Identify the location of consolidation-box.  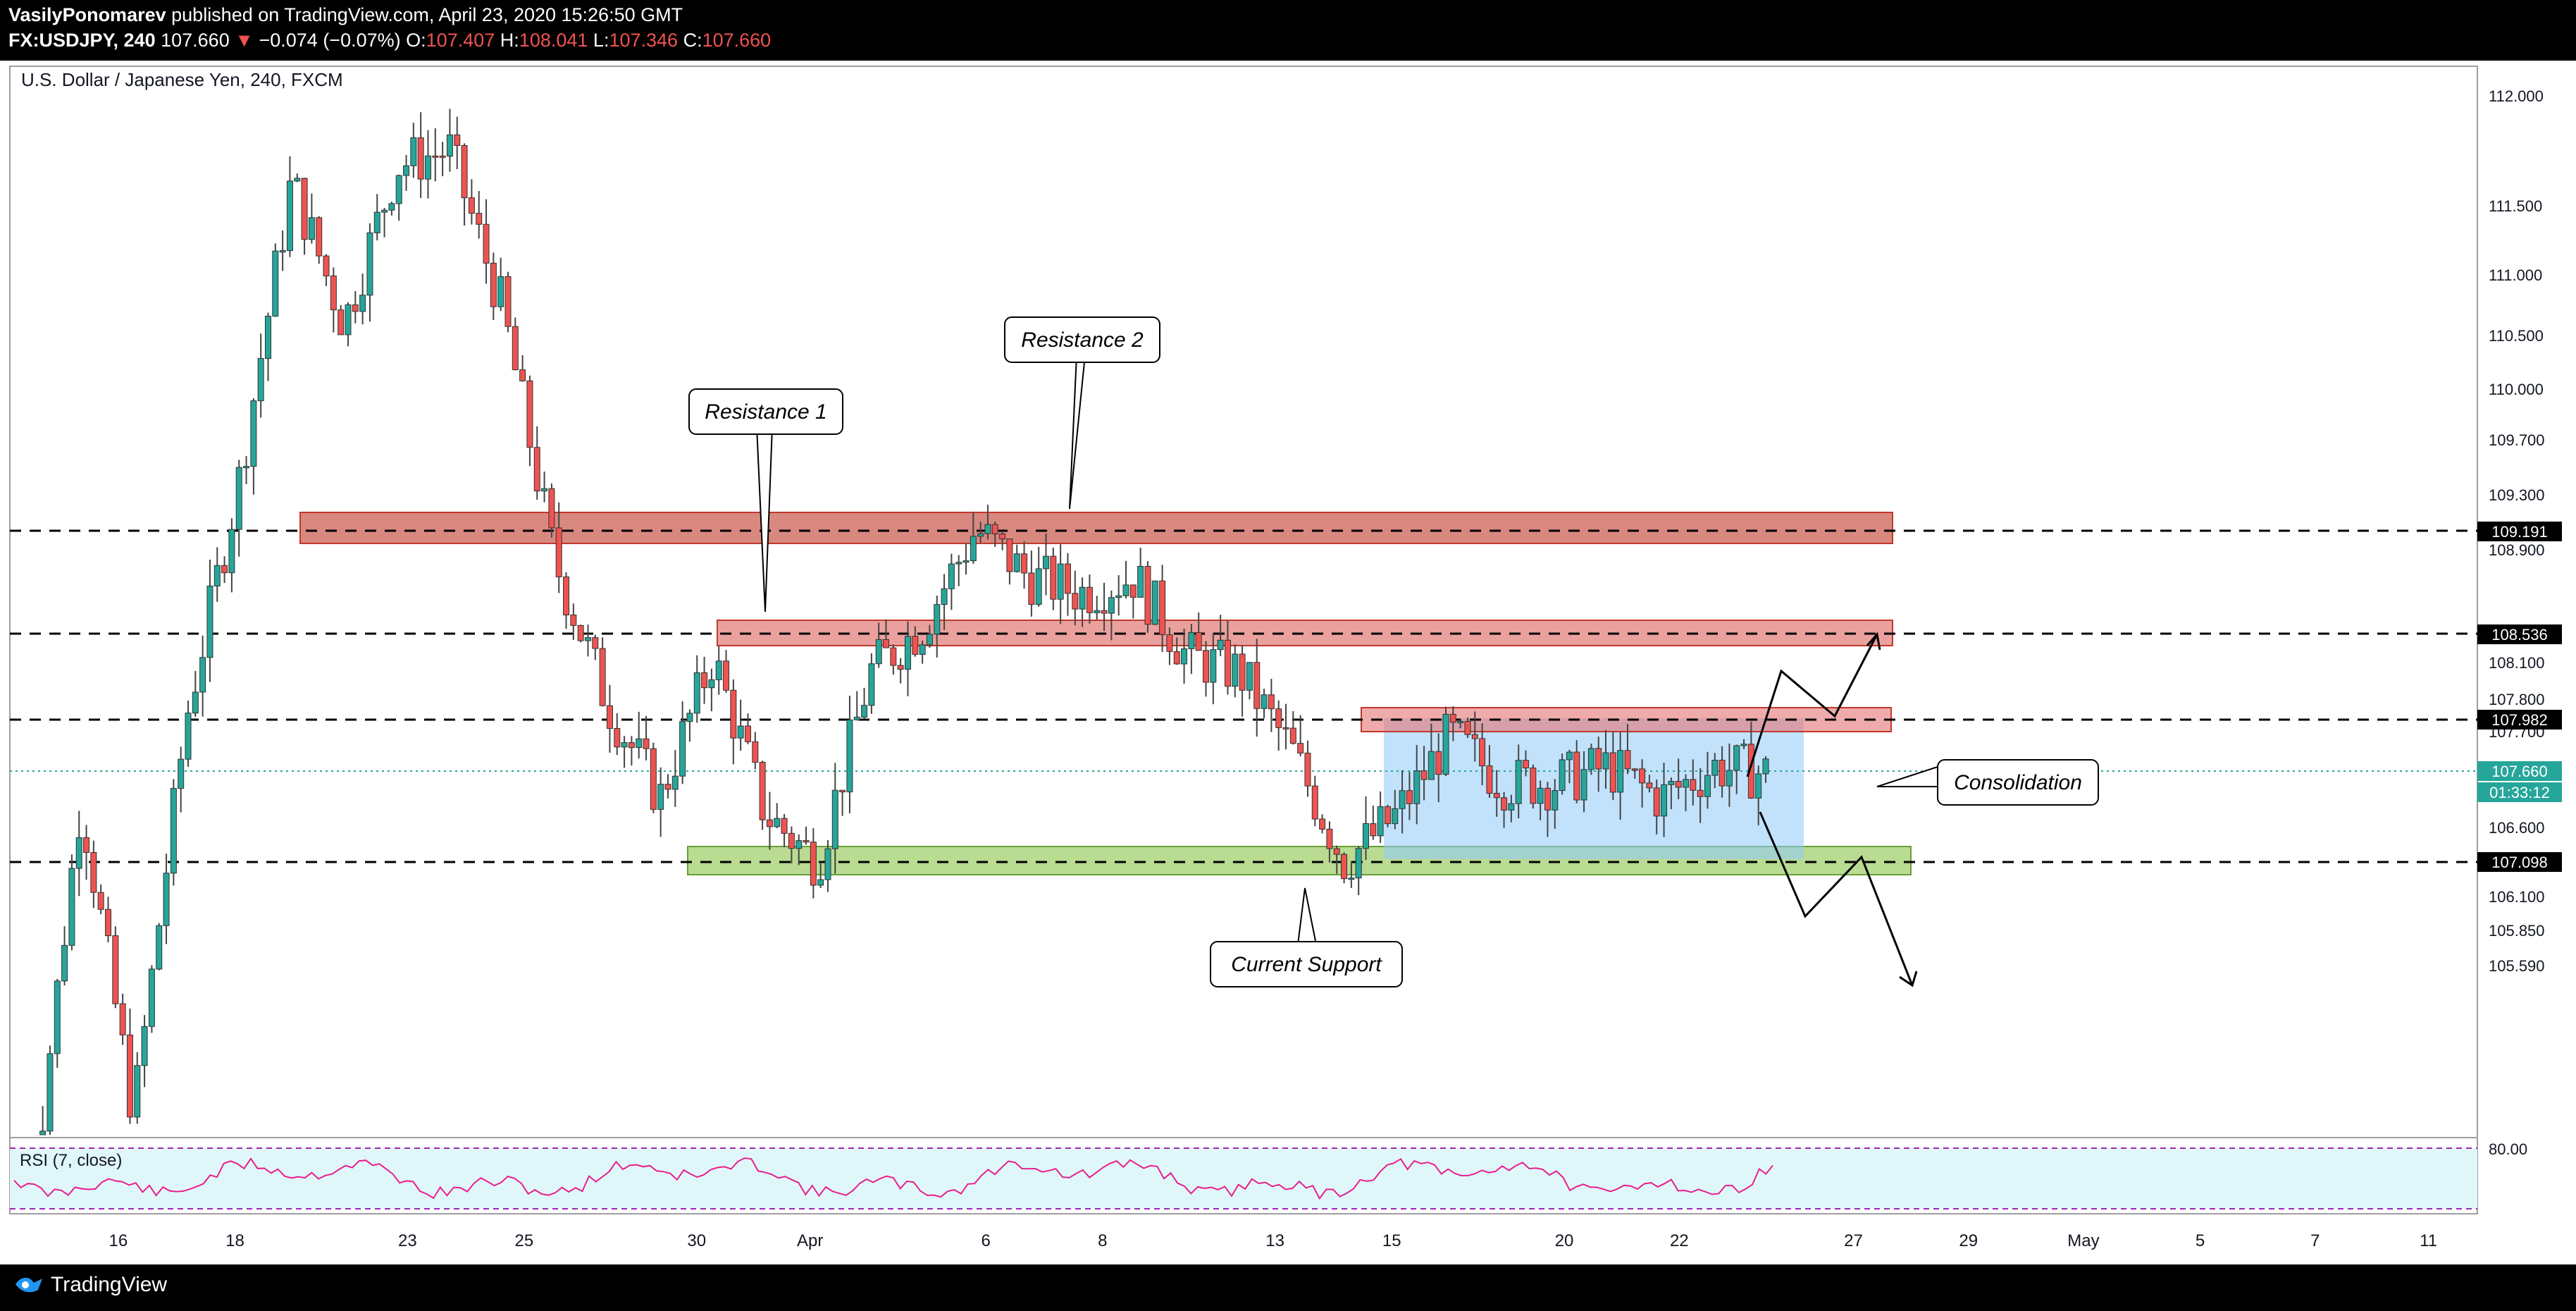
(1594, 789).